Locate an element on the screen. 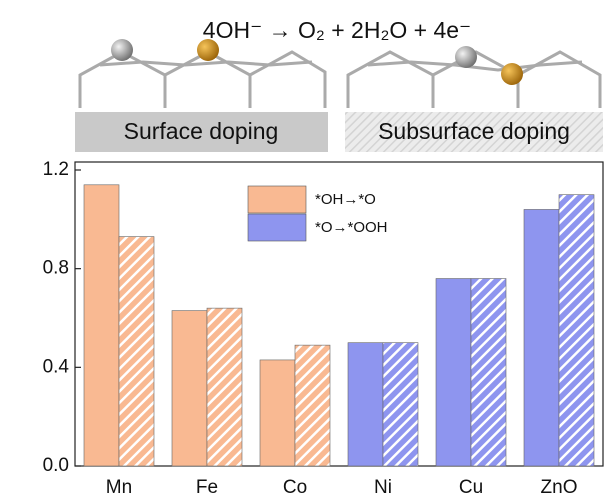  x-tick-label: Cu is located at coordinates (471, 487).